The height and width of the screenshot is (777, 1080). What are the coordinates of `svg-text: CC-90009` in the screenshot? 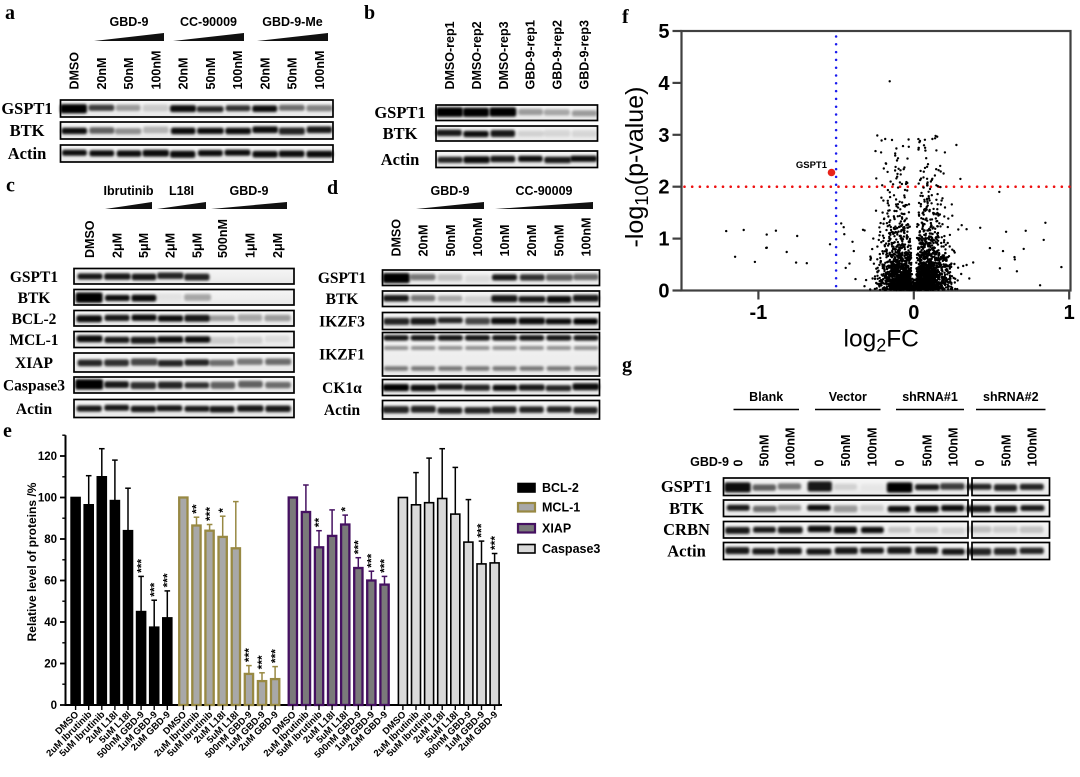 It's located at (208, 22).